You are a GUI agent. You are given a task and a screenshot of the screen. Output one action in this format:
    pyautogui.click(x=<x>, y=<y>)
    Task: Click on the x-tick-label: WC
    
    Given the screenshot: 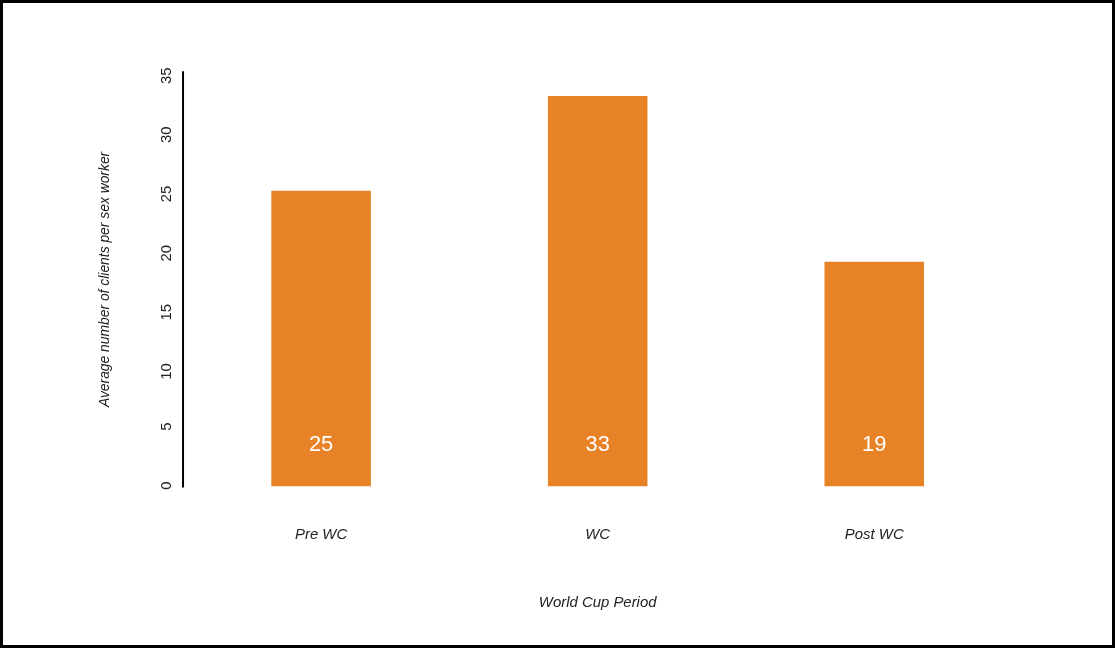 What is the action you would take?
    pyautogui.click(x=598, y=534)
    